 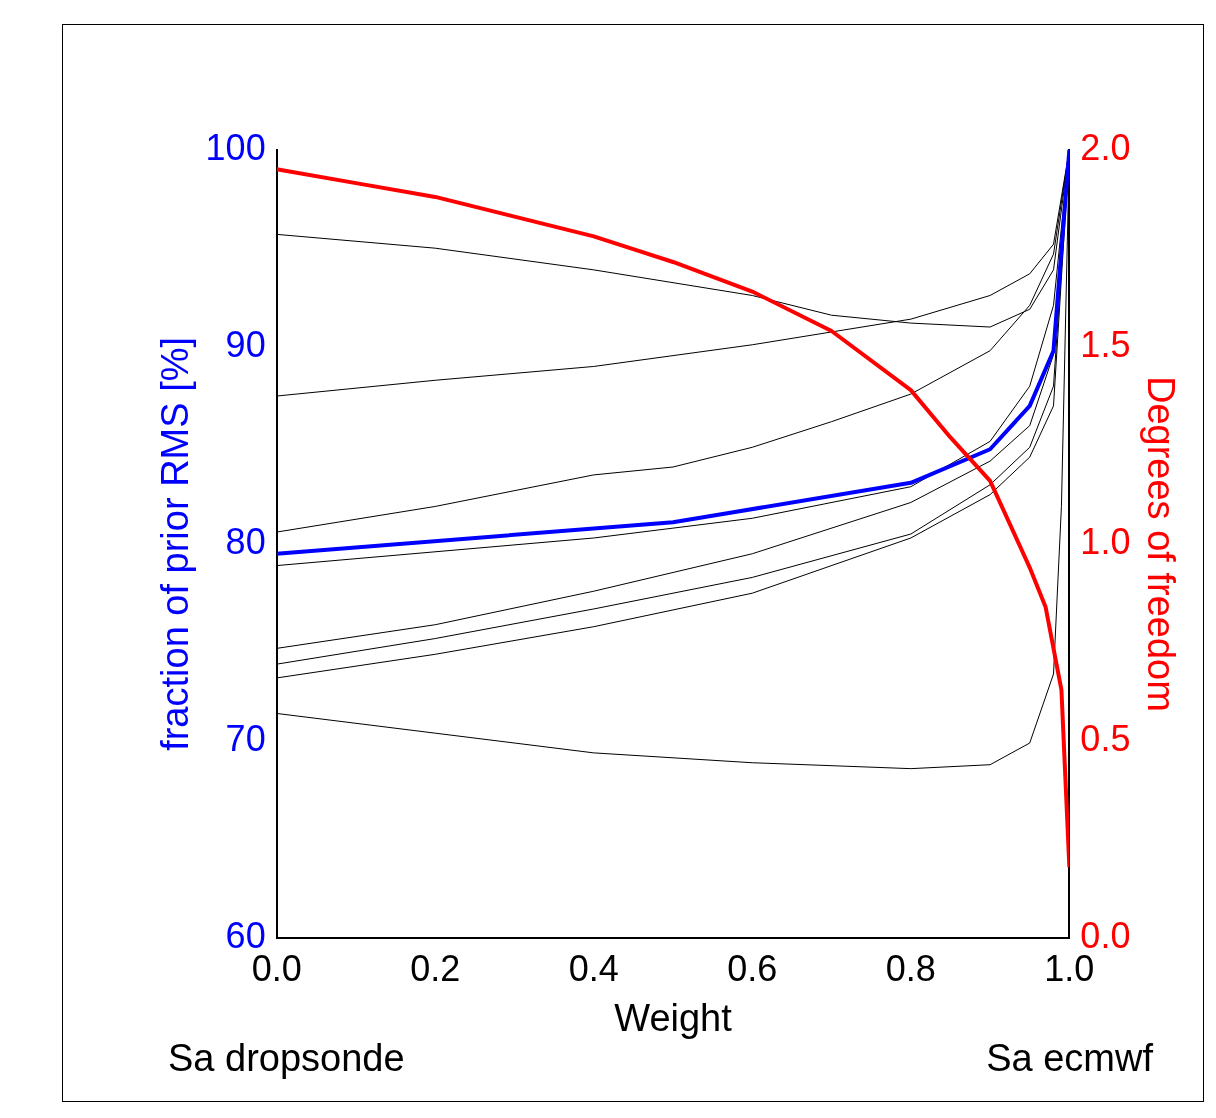 What do you see at coordinates (1069, 1058) in the screenshot?
I see `text: Sa ecmwf` at bounding box center [1069, 1058].